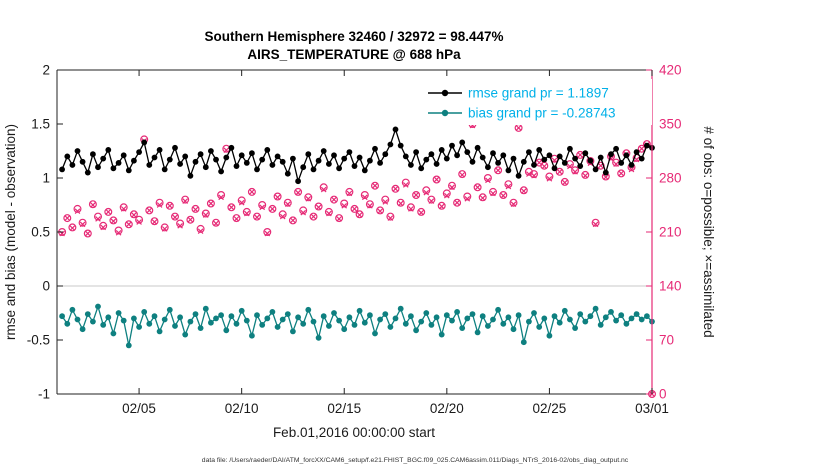 This screenshot has height=475, width=830. I want to click on x-tick-label: 02/25, so click(550, 408).